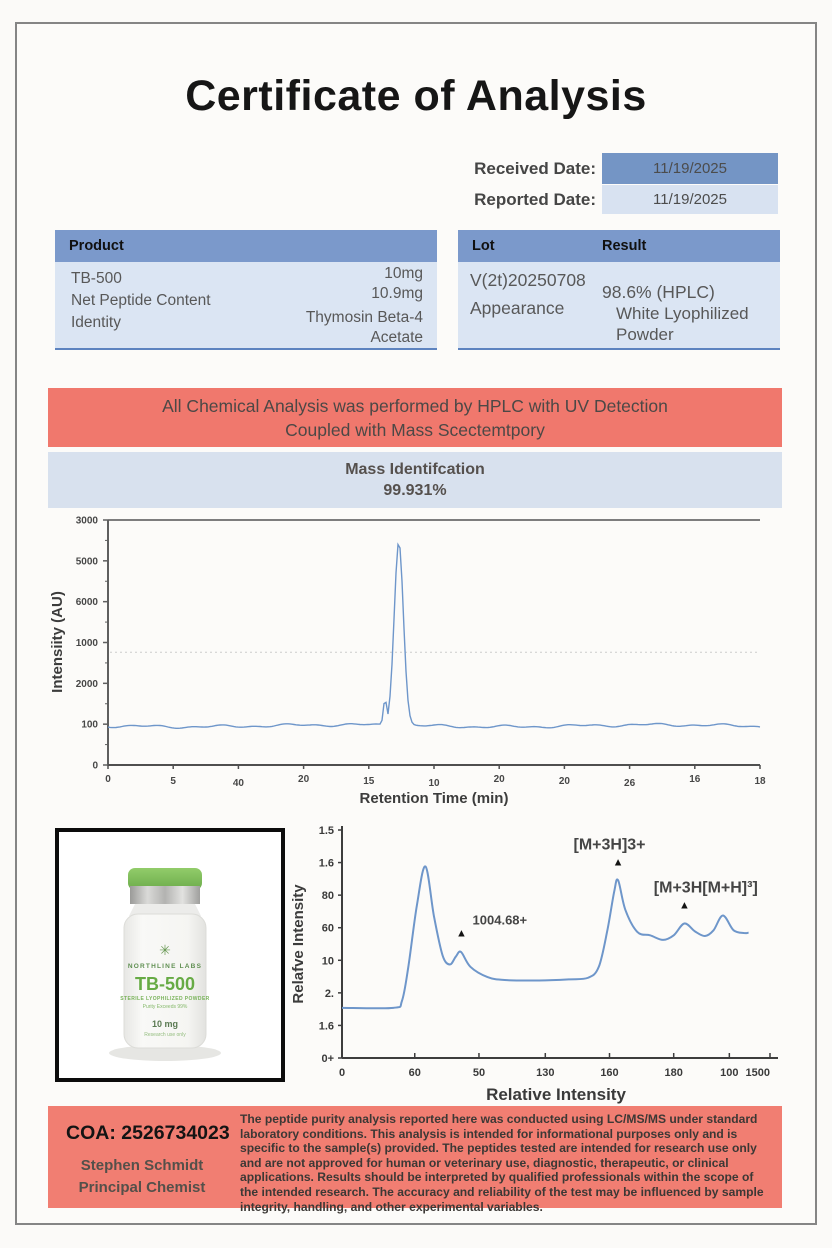  Describe the element at coordinates (535, 199) in the screenshot. I see `reported-date-label: Reported Date:` at that location.